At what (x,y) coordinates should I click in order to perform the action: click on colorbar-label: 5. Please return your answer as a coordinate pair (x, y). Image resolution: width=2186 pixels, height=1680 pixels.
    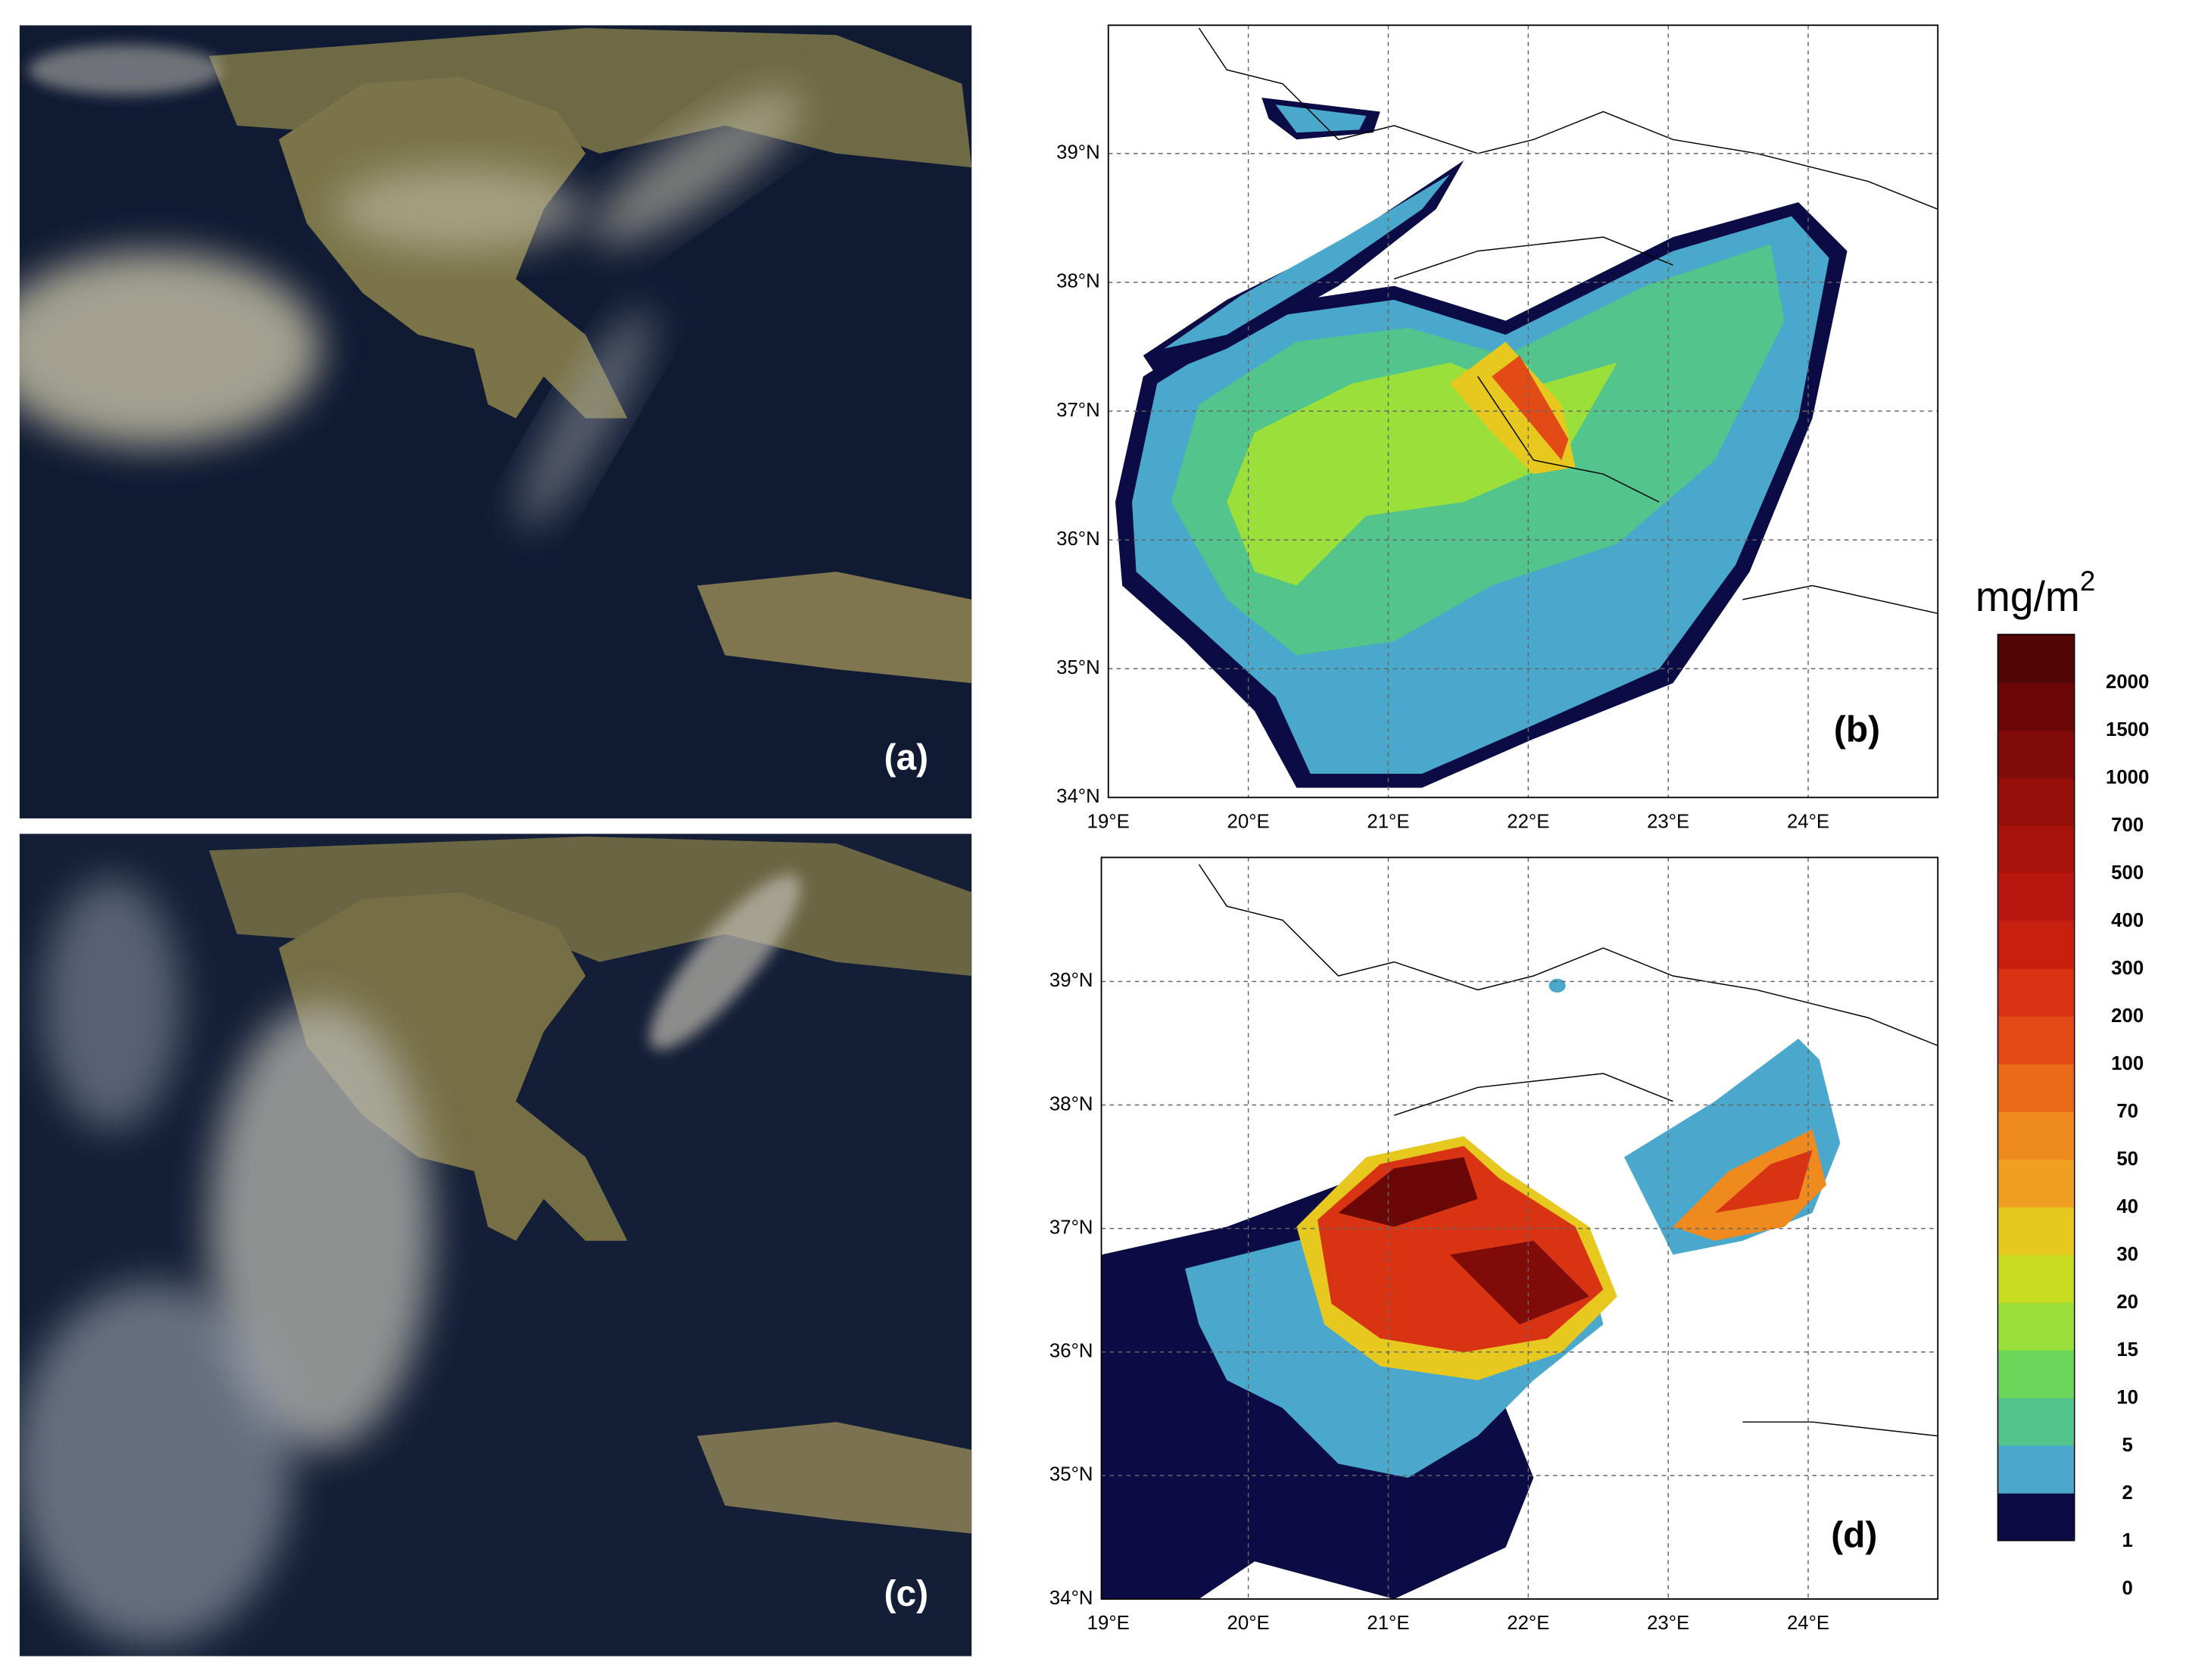
    Looking at the image, I should click on (2127, 1445).